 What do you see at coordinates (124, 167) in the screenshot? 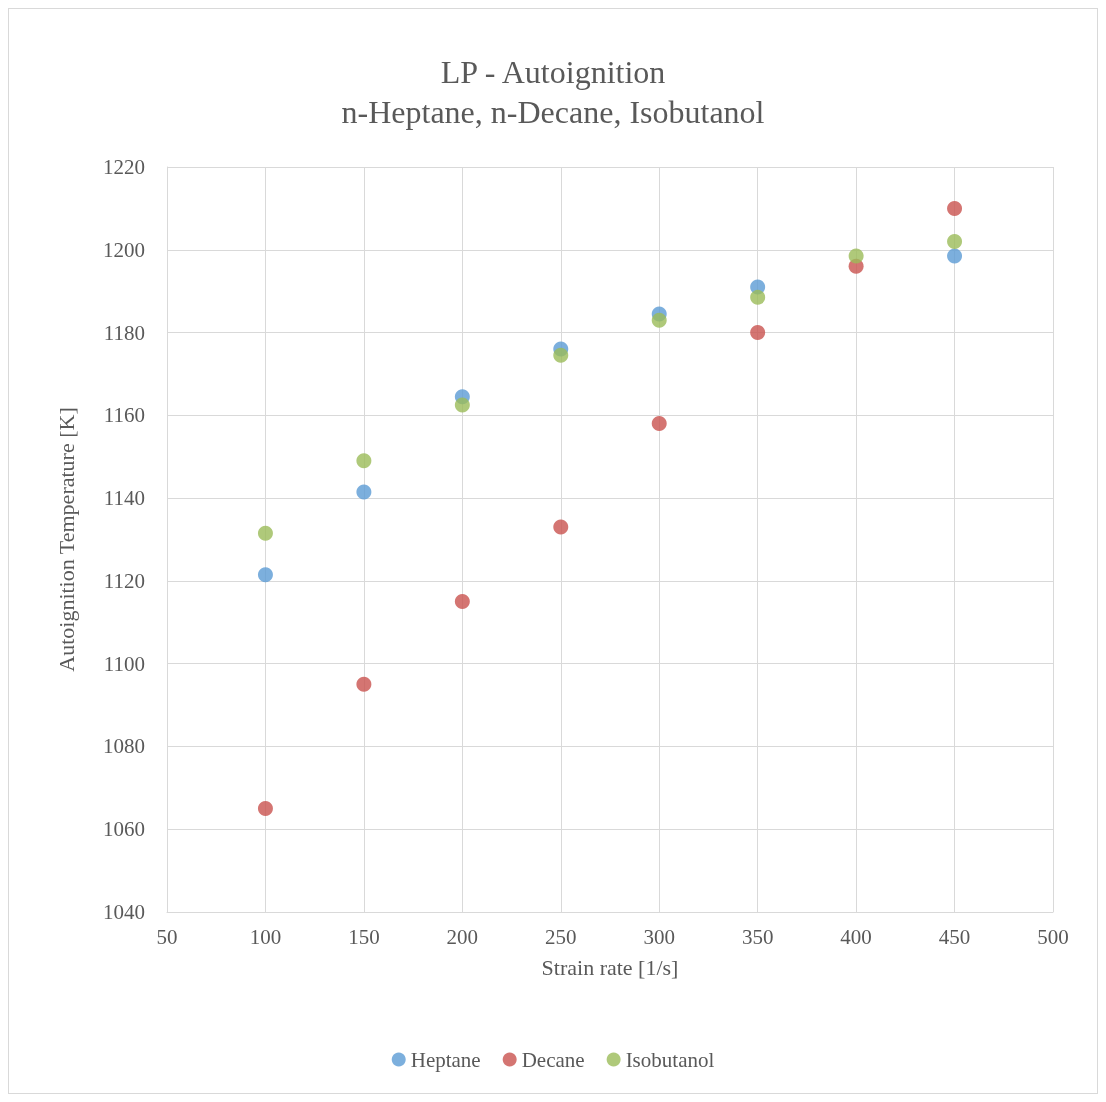
I see `y-tick-label: 1220` at bounding box center [124, 167].